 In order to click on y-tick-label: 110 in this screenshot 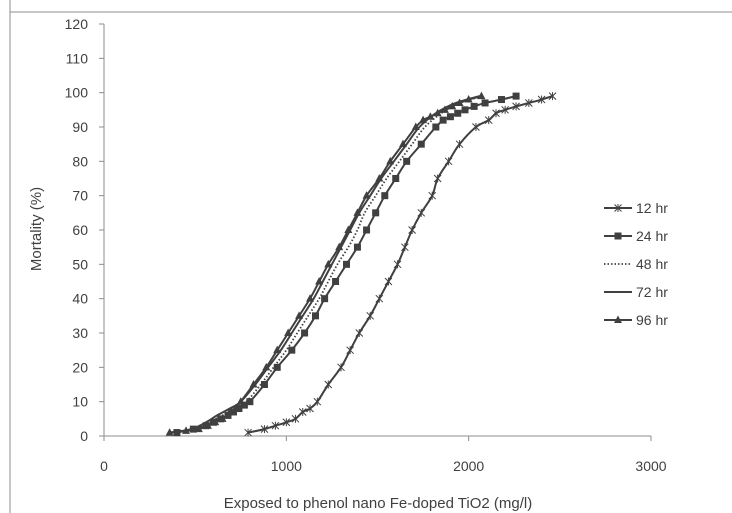, I will do `click(77, 58)`.